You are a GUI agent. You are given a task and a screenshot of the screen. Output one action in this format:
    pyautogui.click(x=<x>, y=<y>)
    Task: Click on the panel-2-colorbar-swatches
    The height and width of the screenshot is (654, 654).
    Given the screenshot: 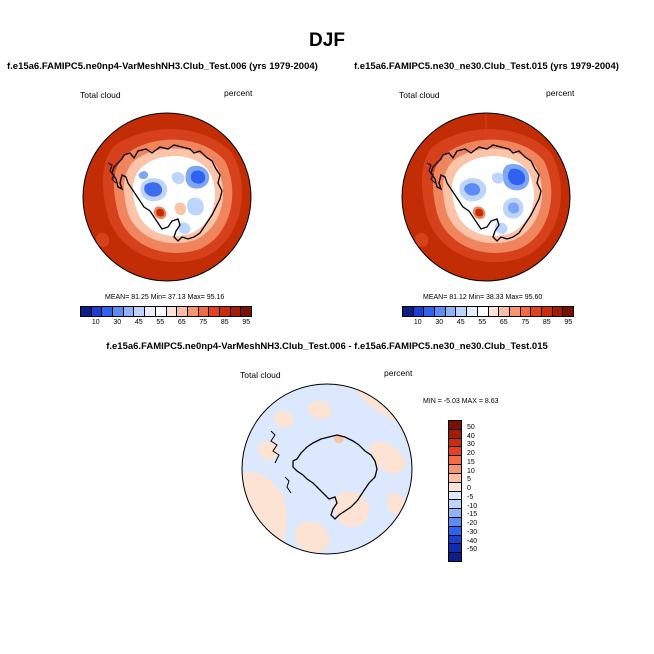 What is the action you would take?
    pyautogui.click(x=488, y=311)
    